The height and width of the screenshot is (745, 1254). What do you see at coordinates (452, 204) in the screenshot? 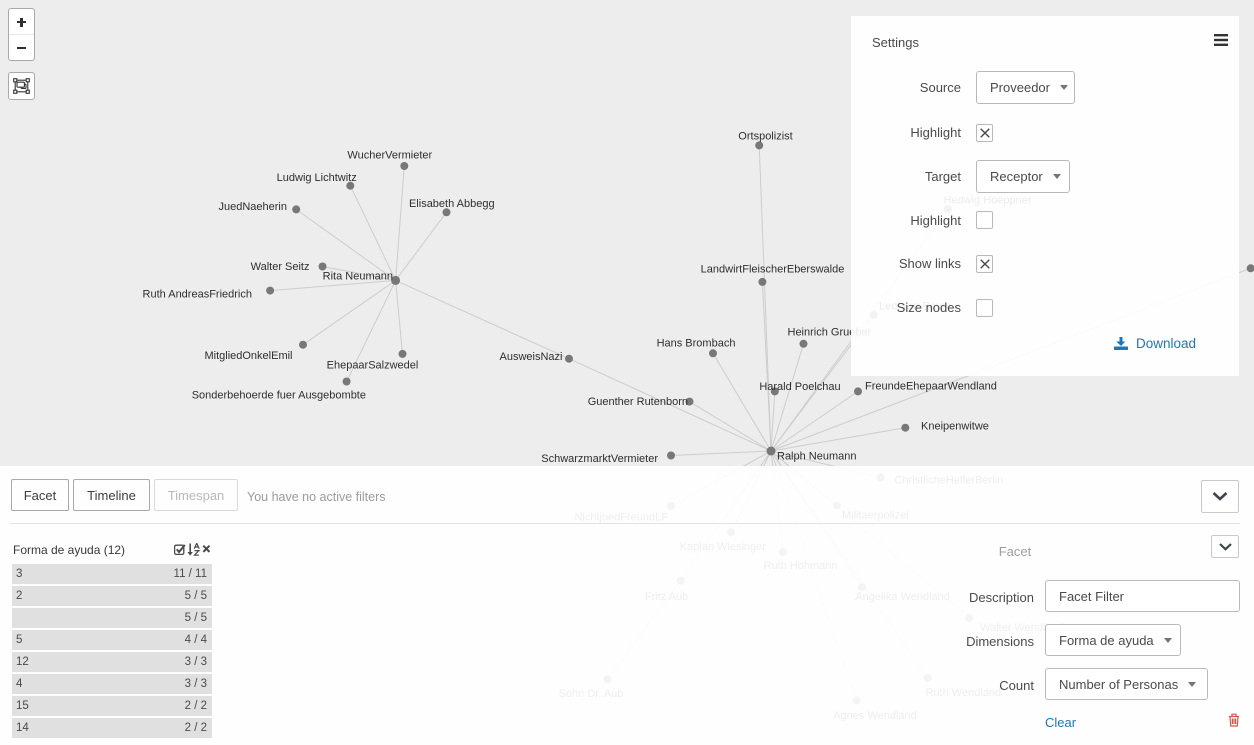
I see `svg-text: Elisabeth Abbegg` at bounding box center [452, 204].